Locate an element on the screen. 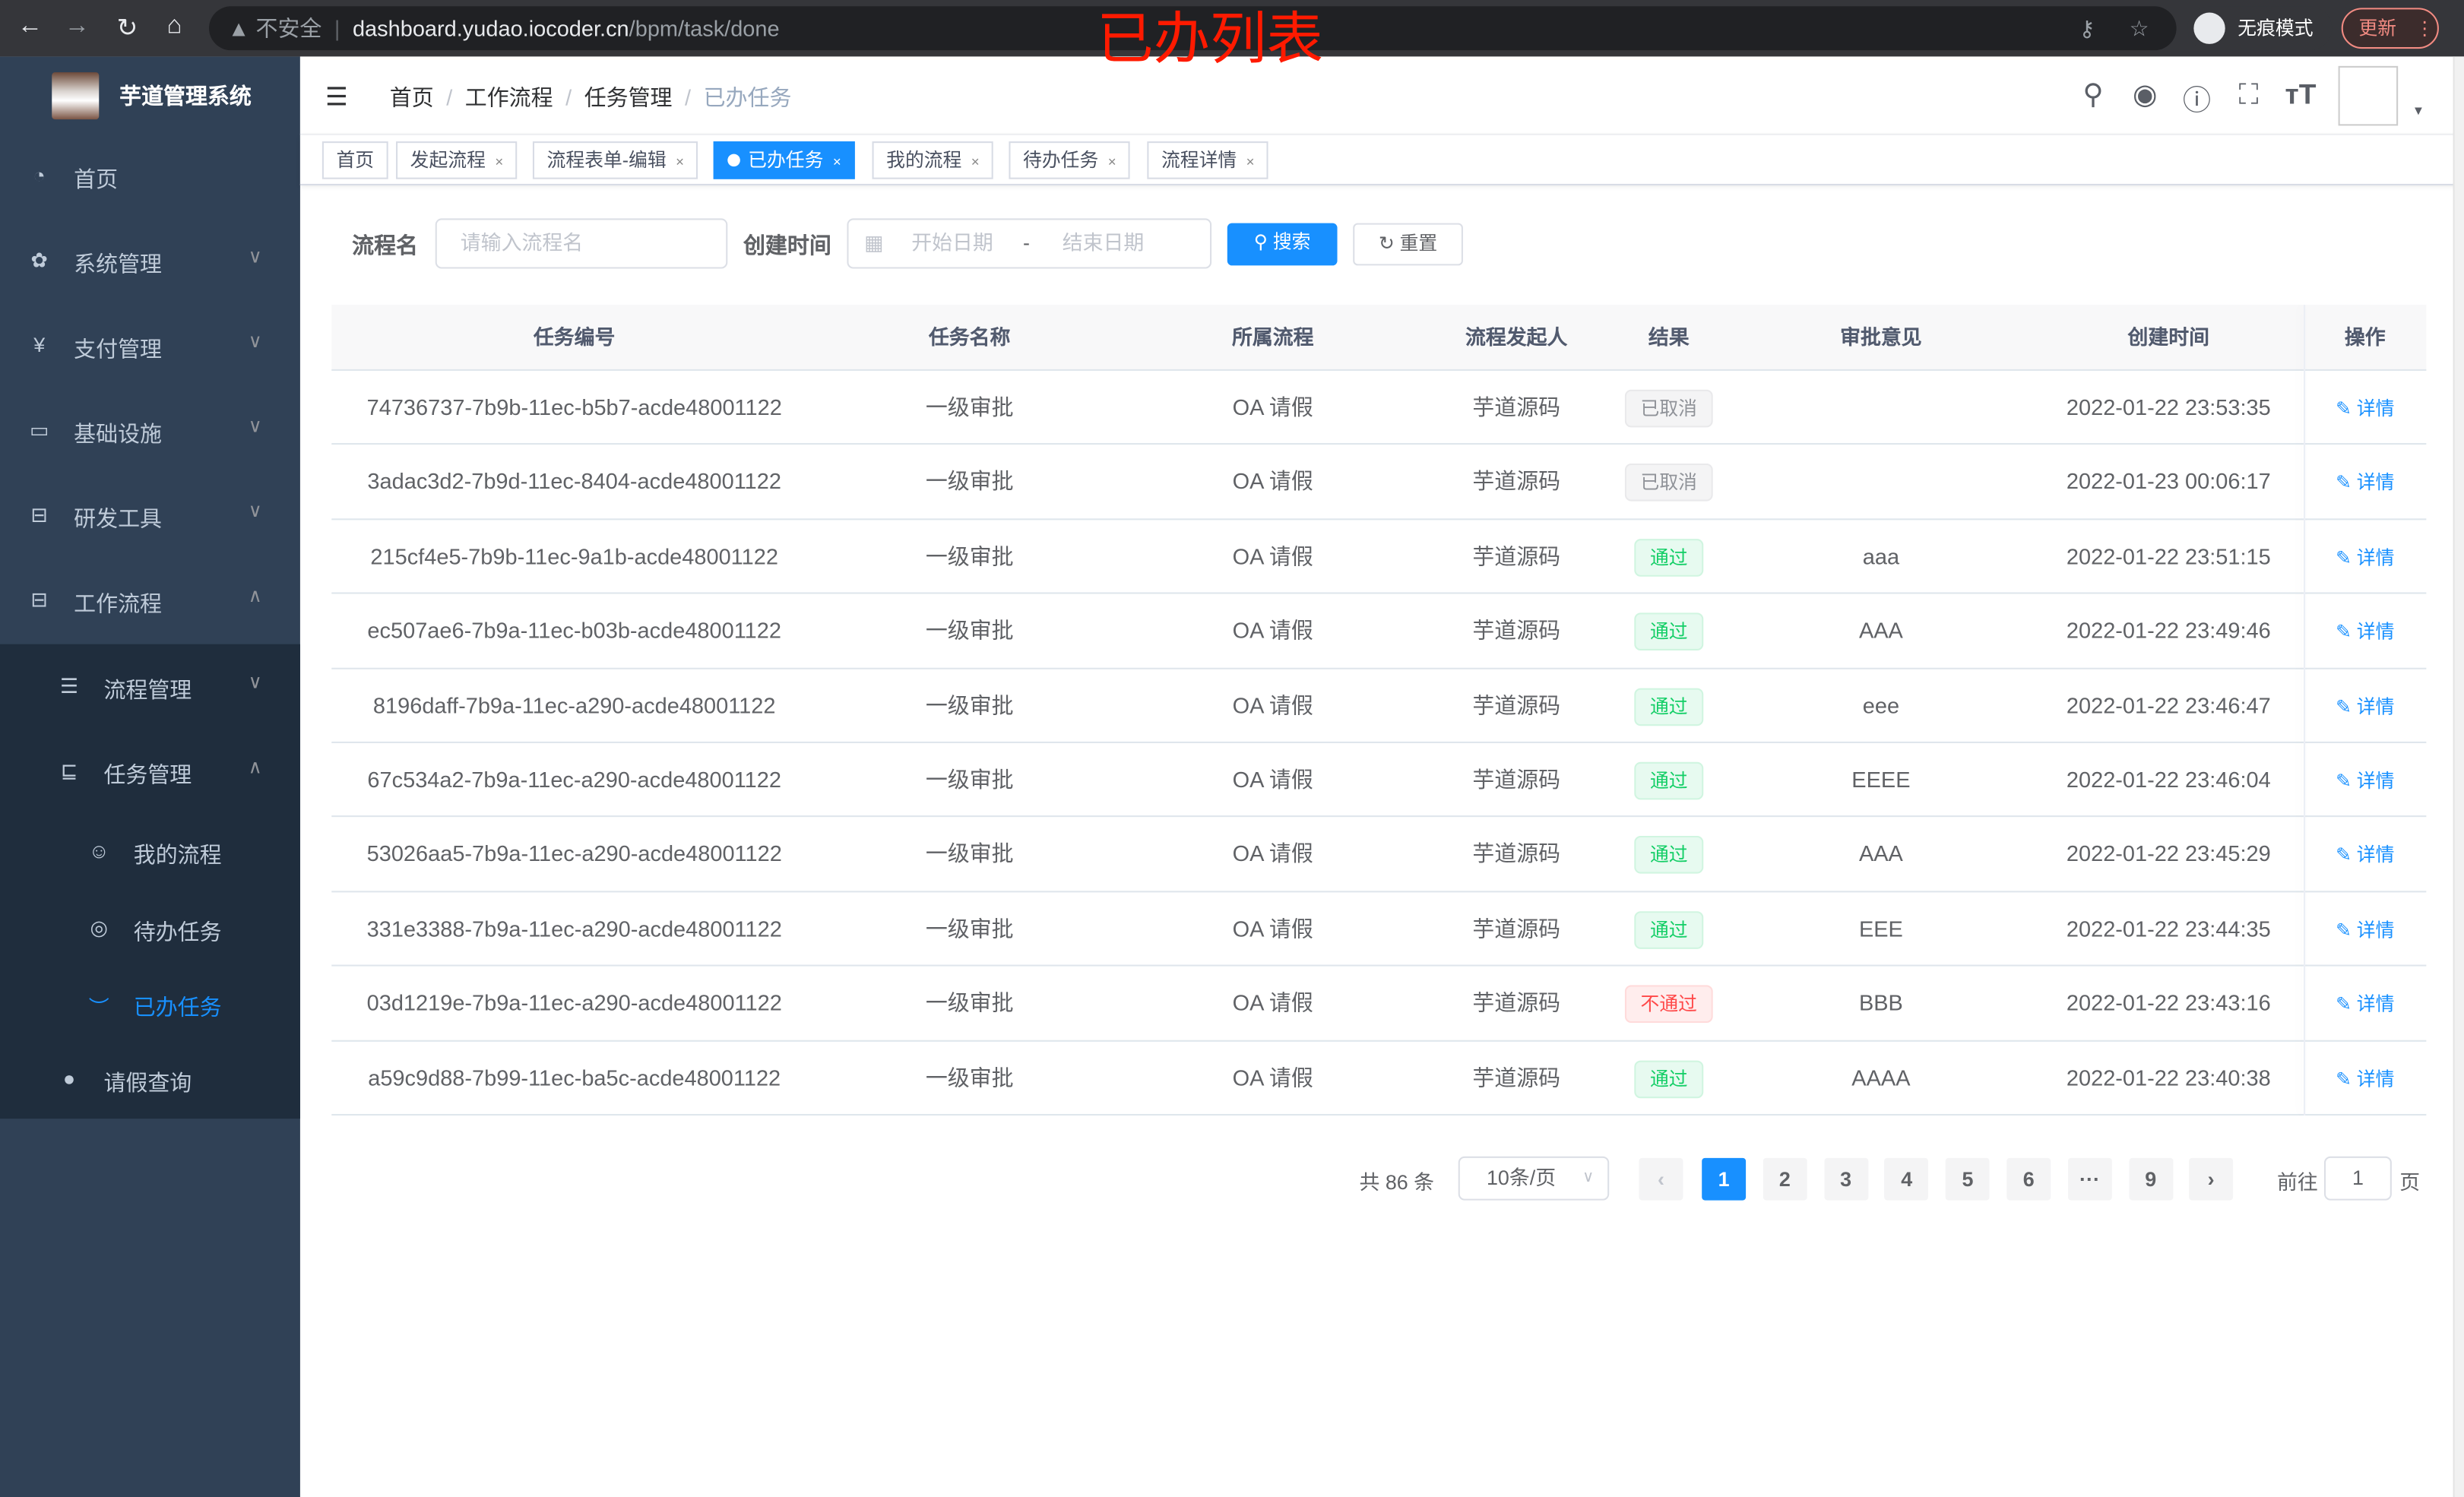 Image resolution: width=2464 pixels, height=1497 pixels. page-button: 4 is located at coordinates (1906, 1179).